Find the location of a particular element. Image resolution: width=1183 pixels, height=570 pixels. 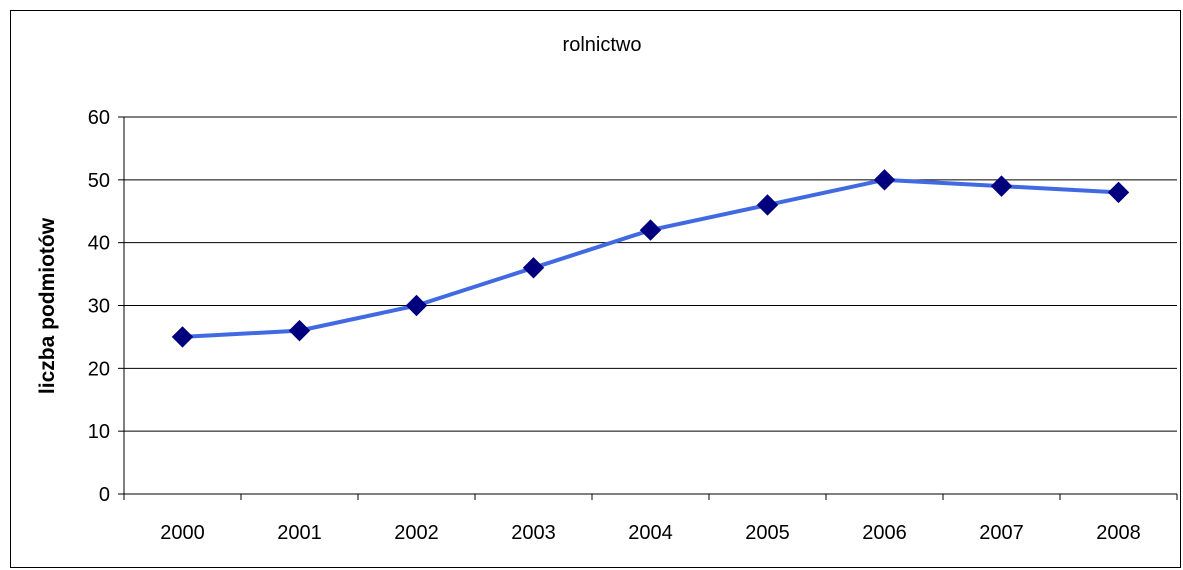

y-tick-label: 20 is located at coordinates (99, 369).